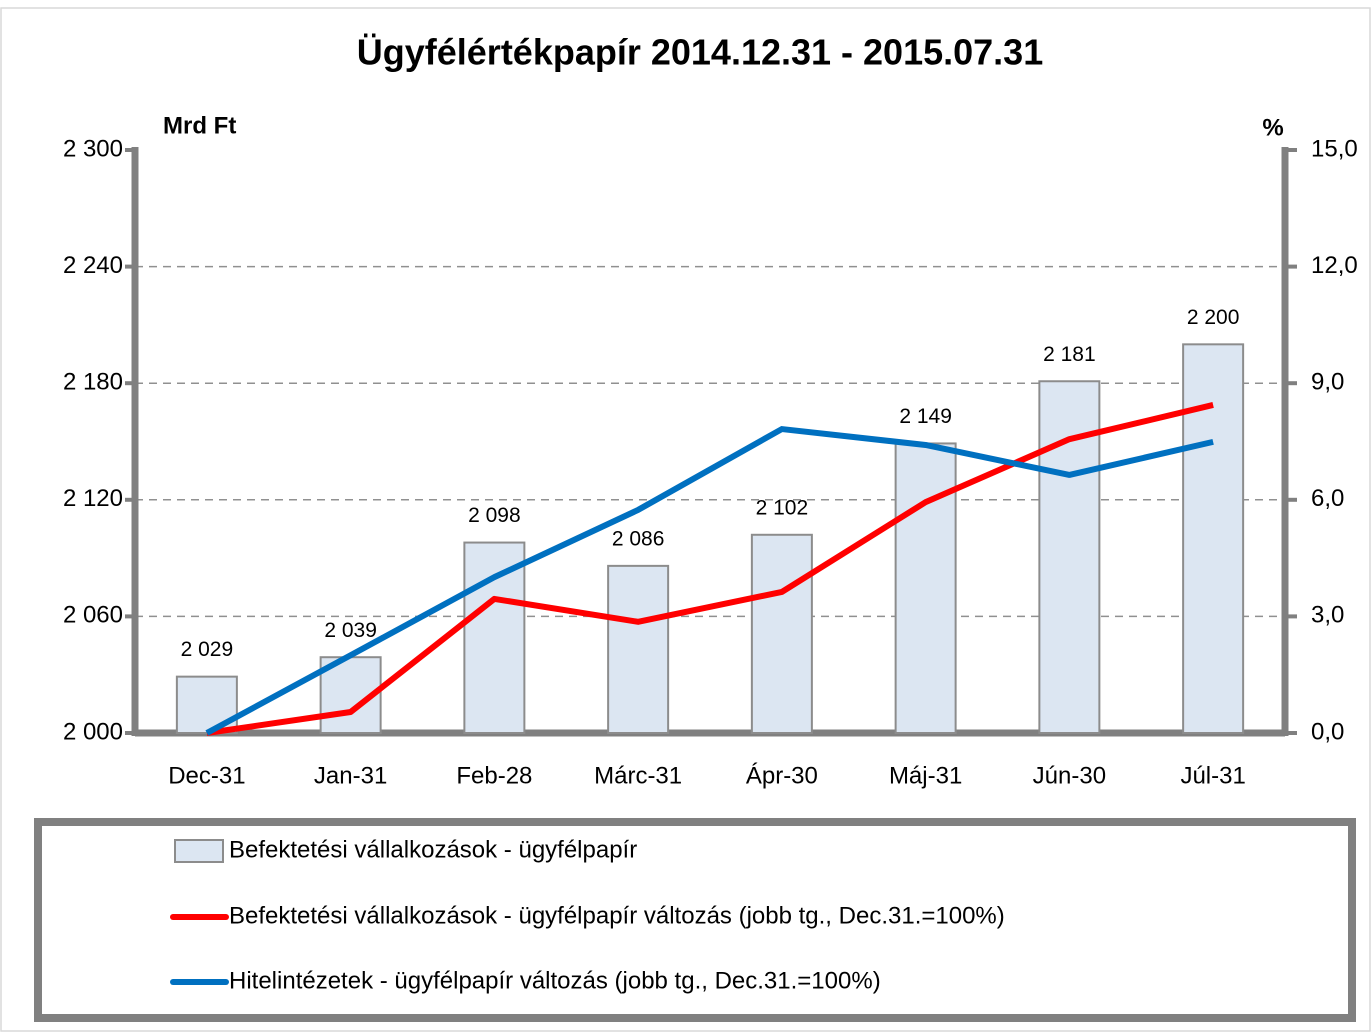 This screenshot has width=1372, height=1033. I want to click on y2-tick-label: 15,0, so click(1334, 148).